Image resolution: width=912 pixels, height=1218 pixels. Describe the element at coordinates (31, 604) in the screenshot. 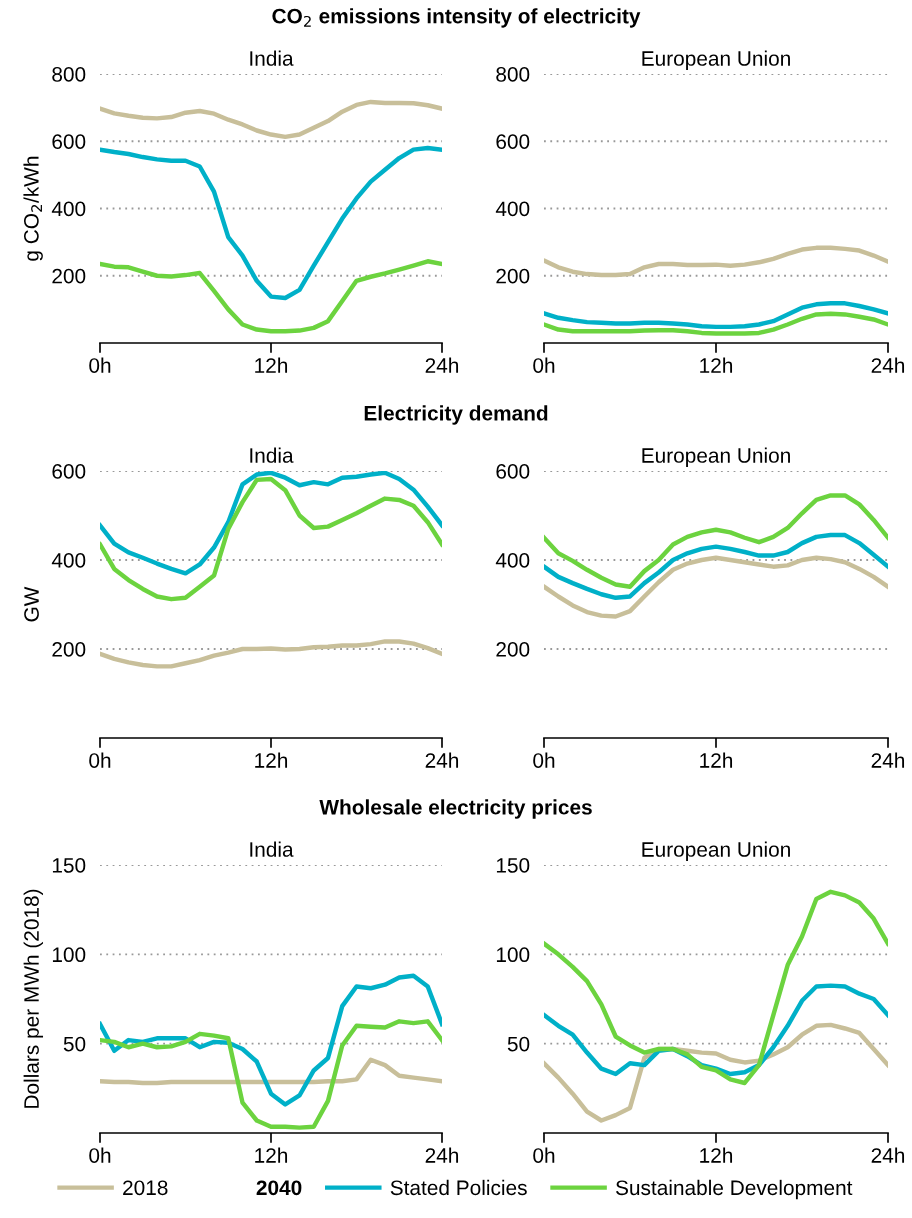

I see `y-axis-title: GW` at that location.